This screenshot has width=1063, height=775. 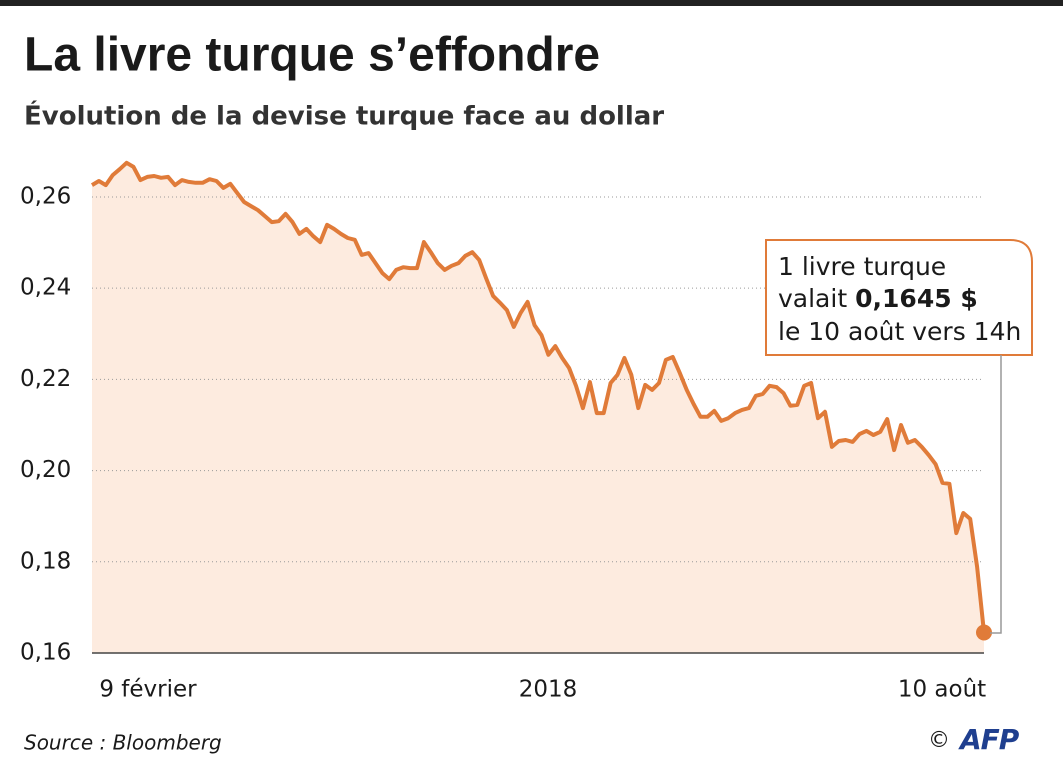 What do you see at coordinates (939, 740) in the screenshot?
I see `credit: ©` at bounding box center [939, 740].